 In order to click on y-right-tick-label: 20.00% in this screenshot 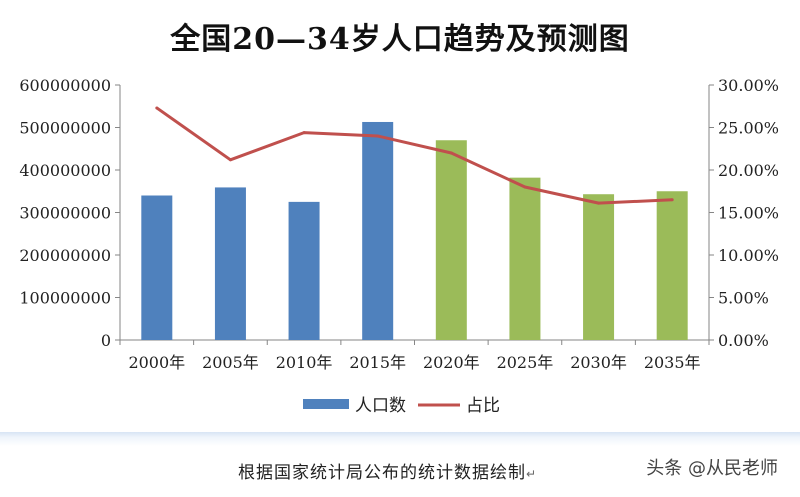, I will do `click(748, 170)`.